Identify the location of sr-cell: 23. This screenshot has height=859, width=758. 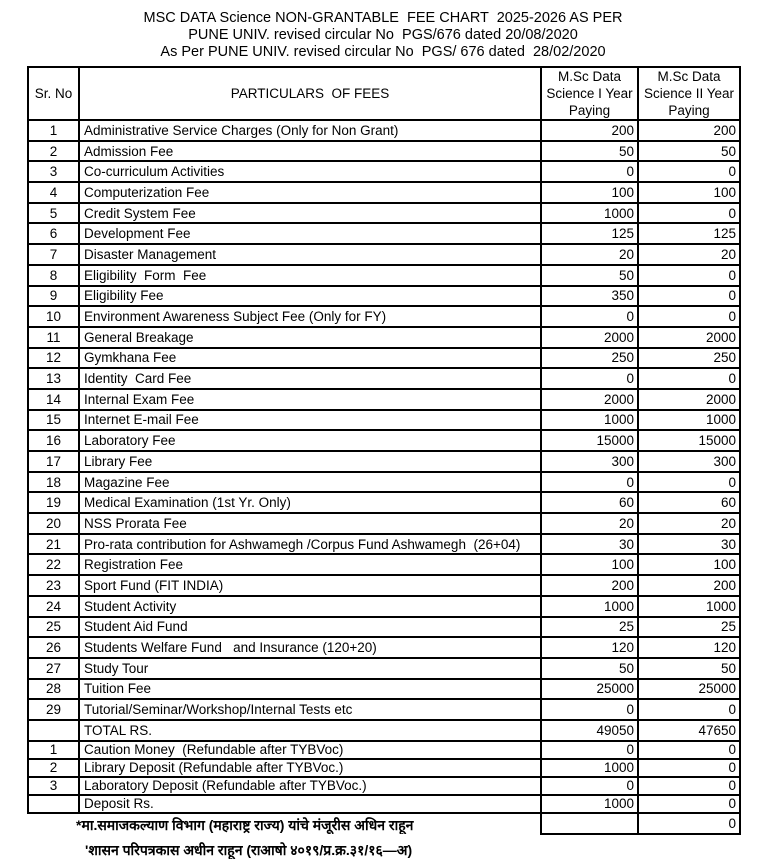
(53, 585).